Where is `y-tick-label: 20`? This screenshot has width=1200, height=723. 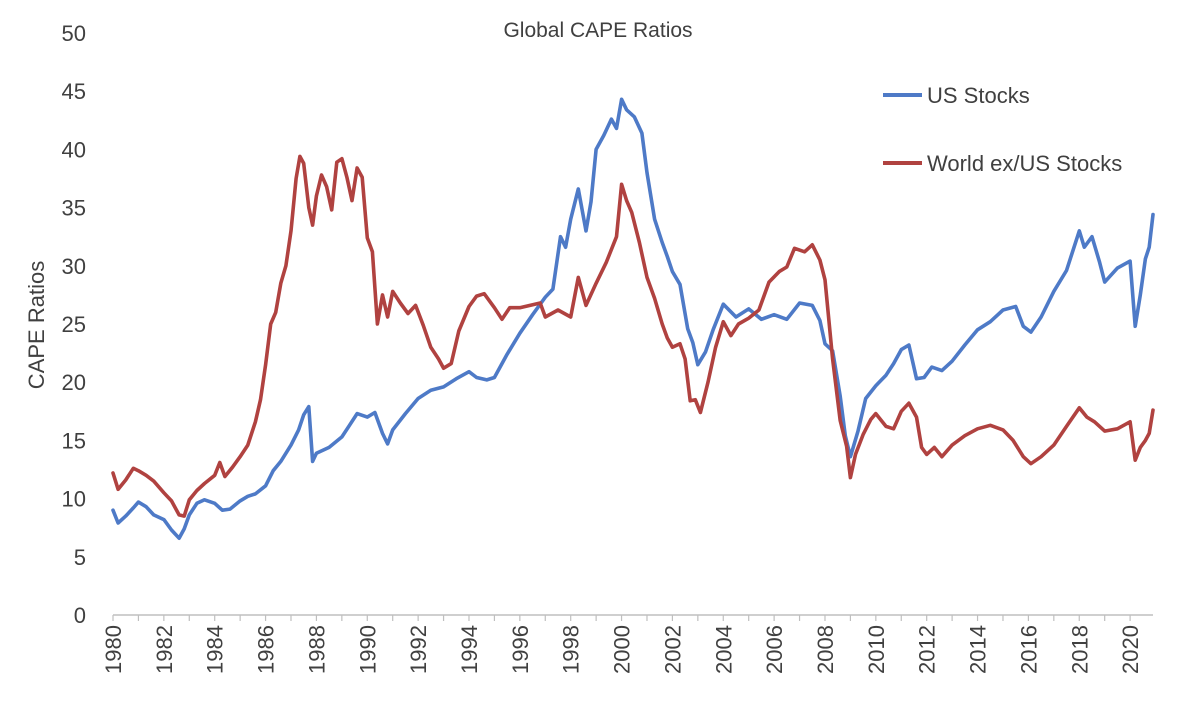
y-tick-label: 20 is located at coordinates (74, 382).